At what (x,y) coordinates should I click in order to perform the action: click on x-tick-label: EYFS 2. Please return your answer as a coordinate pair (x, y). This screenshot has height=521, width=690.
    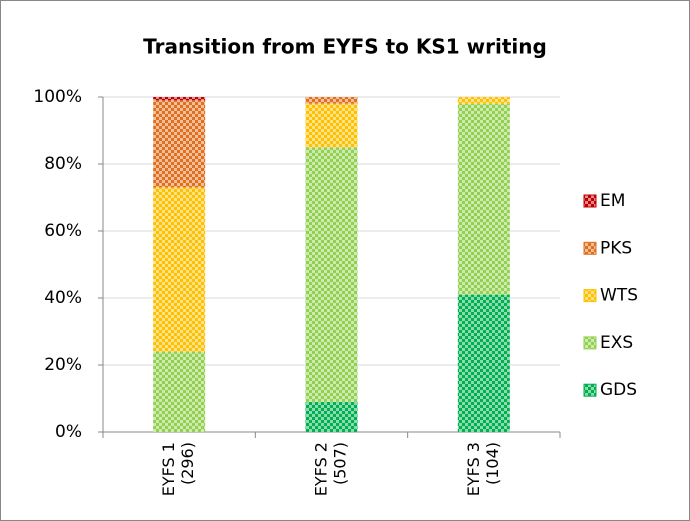
    Looking at the image, I should click on (321, 469).